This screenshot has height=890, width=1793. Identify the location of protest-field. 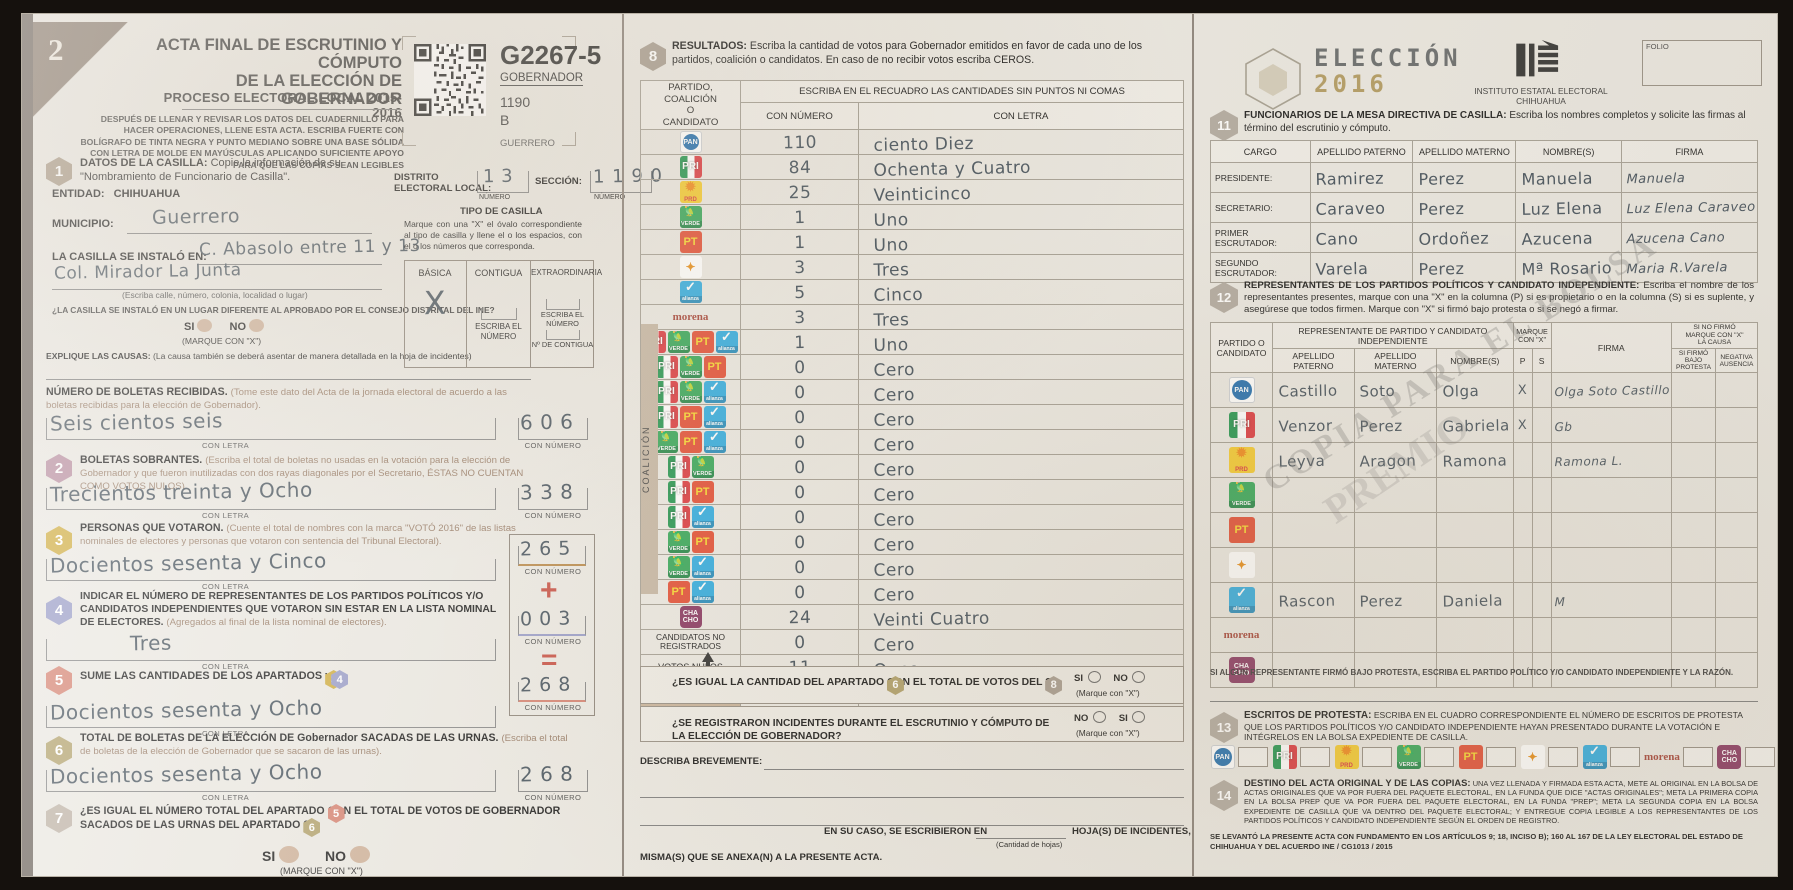
(1484, 695).